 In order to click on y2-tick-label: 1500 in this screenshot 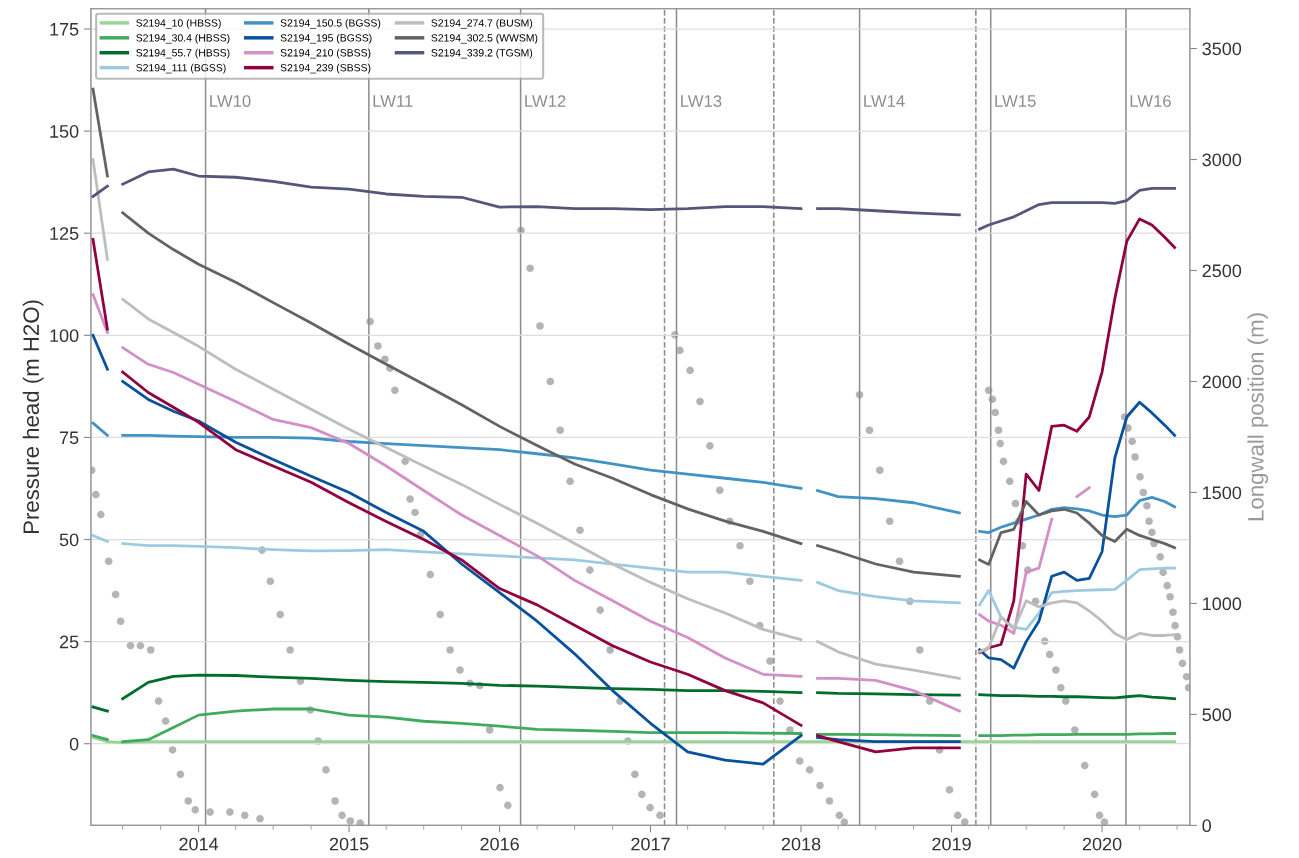, I will do `click(1222, 493)`.